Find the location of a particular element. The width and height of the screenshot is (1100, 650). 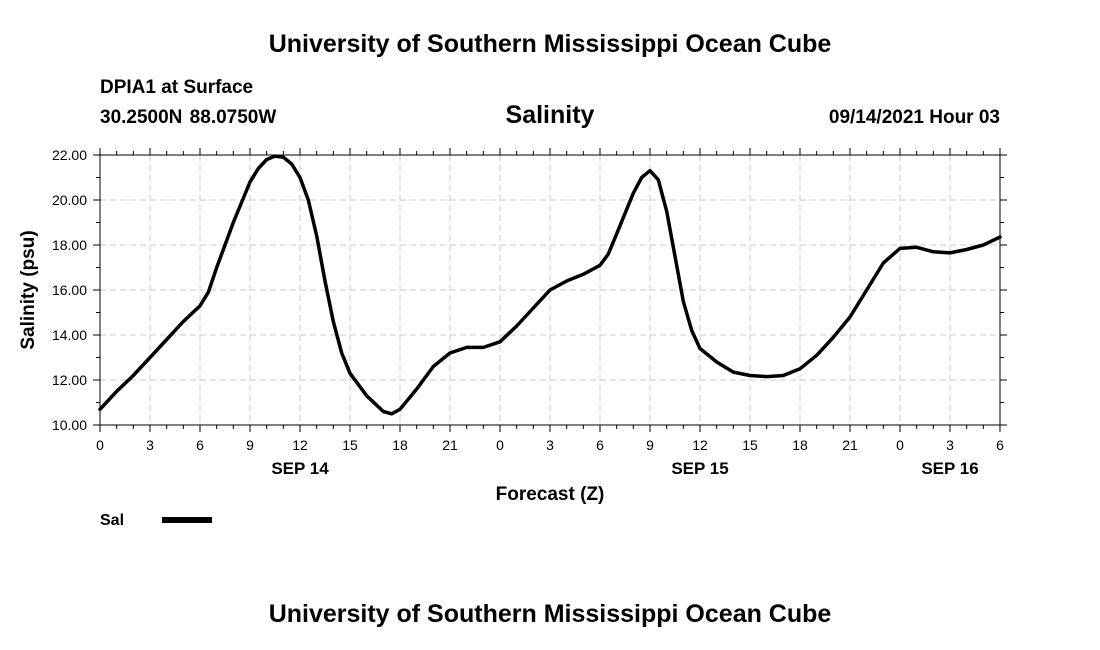

date-label: SEP 15 is located at coordinates (699, 468).